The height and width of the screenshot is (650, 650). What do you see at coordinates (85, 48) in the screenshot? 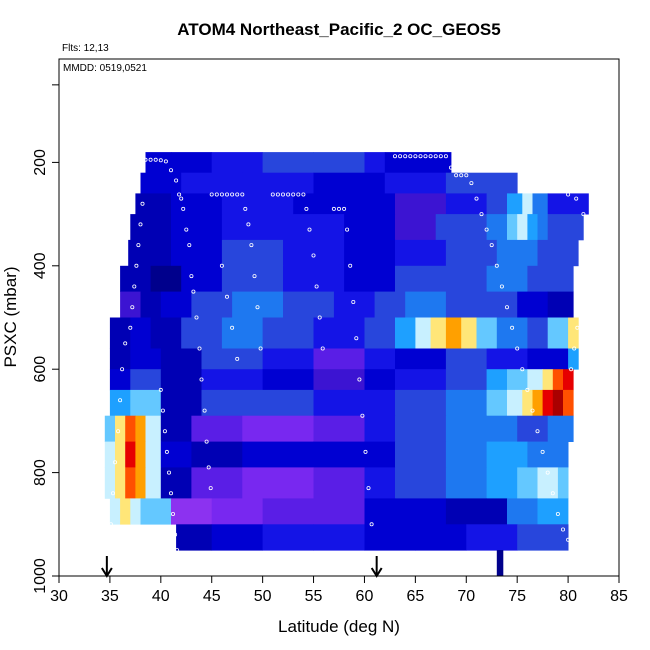
I see `flights-annotation: Flts: 12,13` at bounding box center [85, 48].